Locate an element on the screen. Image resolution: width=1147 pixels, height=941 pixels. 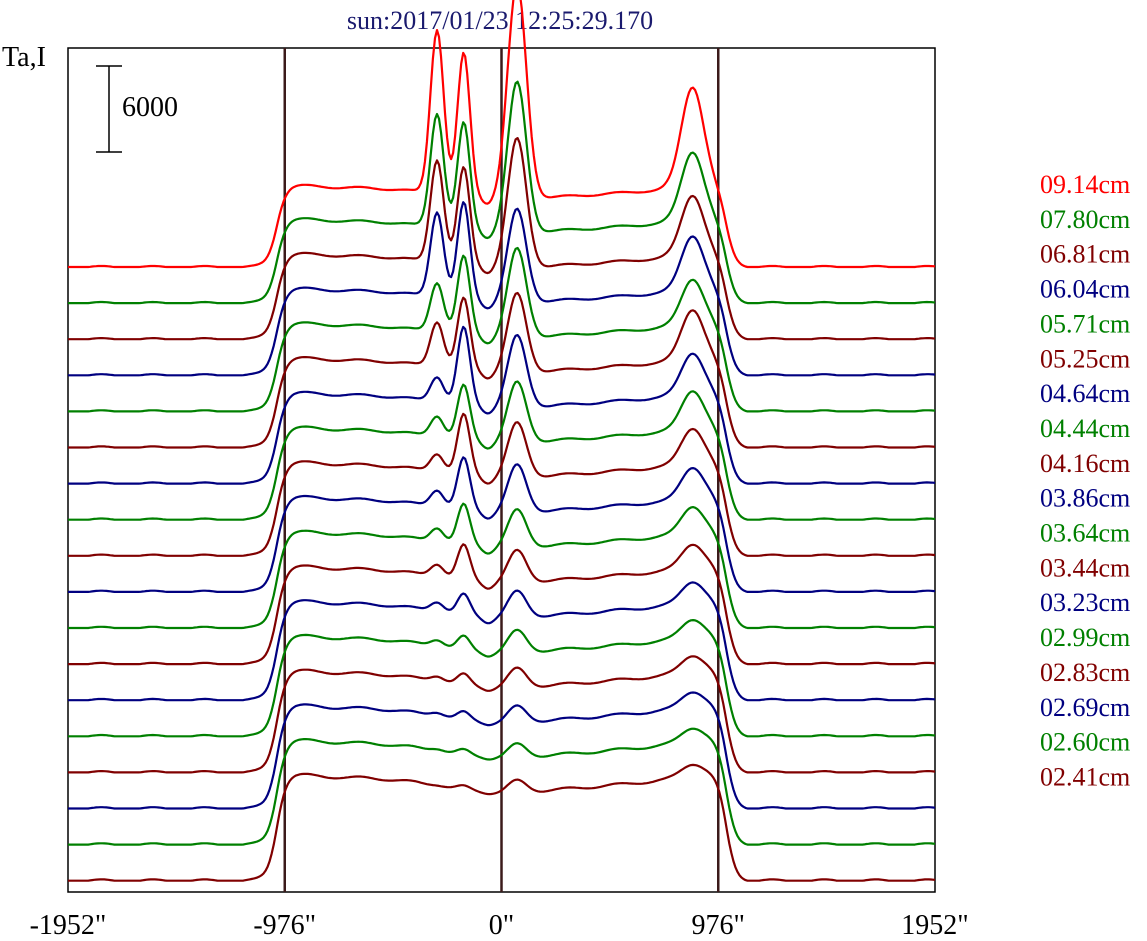
legend-entry: 03.44cm is located at coordinates (1085, 567).